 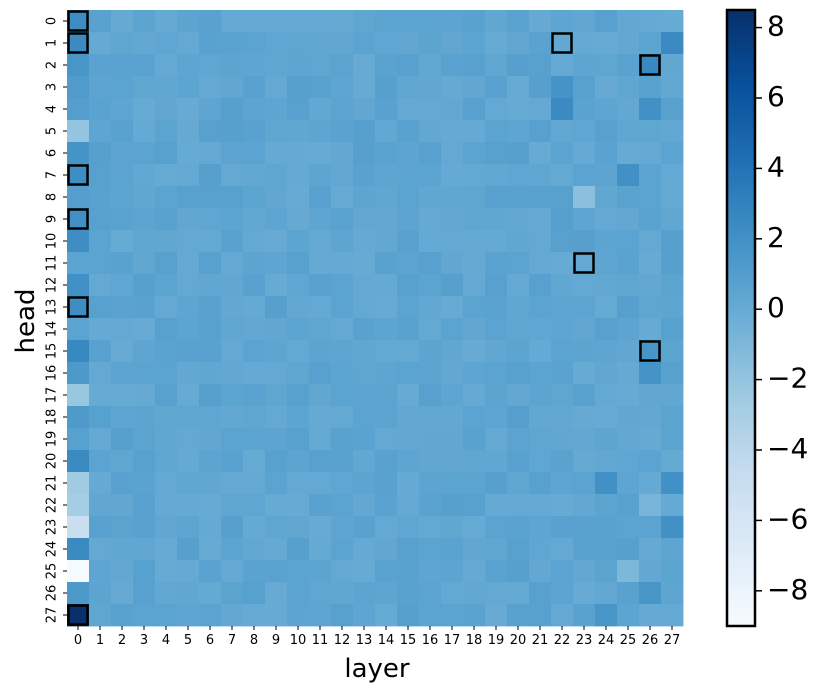 I want to click on y-tick-label: 13, so click(x=52, y=307).